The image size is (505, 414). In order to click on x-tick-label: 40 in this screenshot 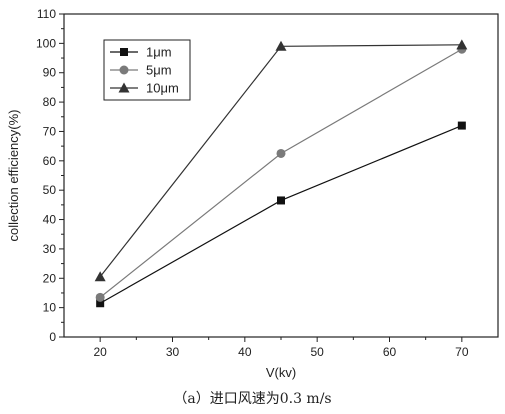, I will do `click(245, 352)`.